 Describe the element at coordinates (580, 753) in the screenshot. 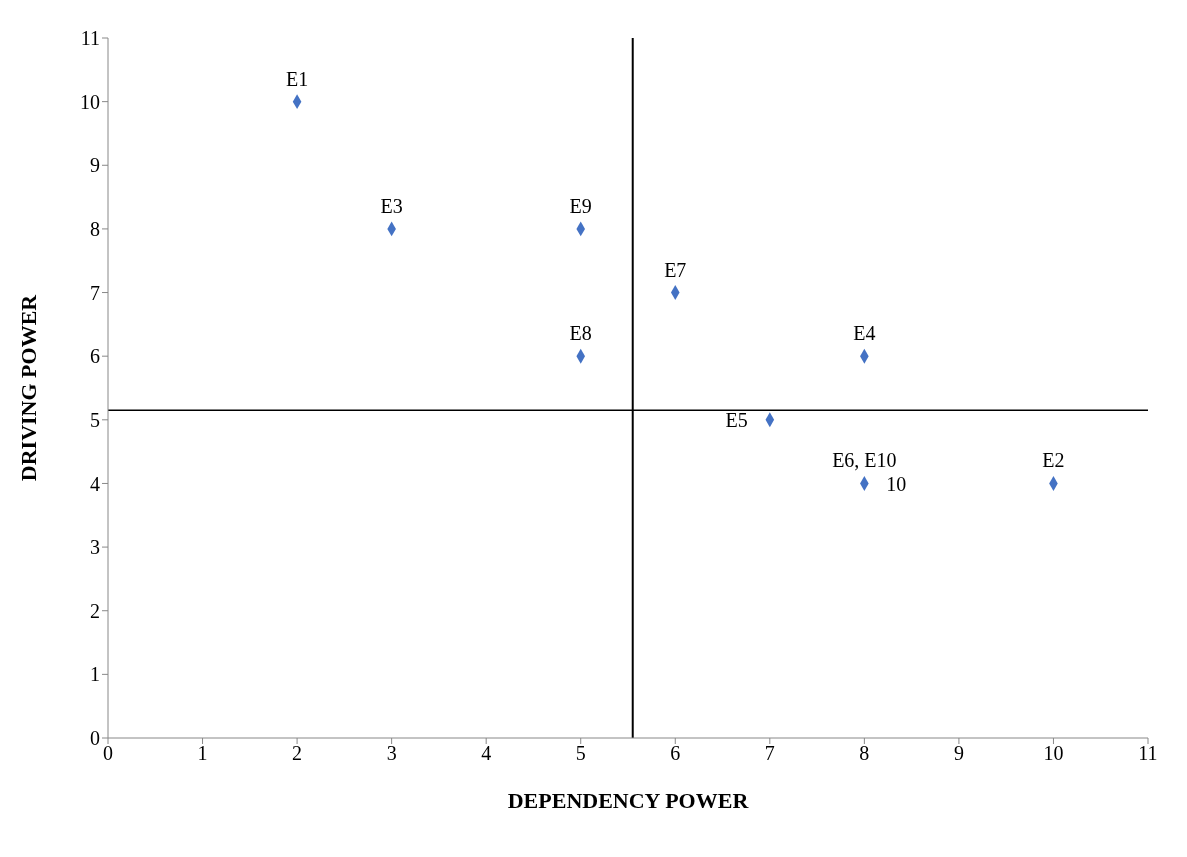

I see `x-tick-label: 5` at that location.